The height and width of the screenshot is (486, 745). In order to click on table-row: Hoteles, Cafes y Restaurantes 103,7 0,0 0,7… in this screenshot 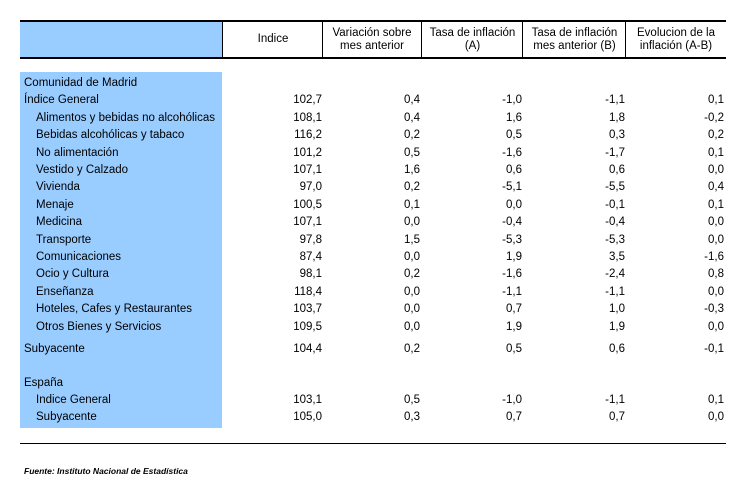, I will do `click(372, 309)`.